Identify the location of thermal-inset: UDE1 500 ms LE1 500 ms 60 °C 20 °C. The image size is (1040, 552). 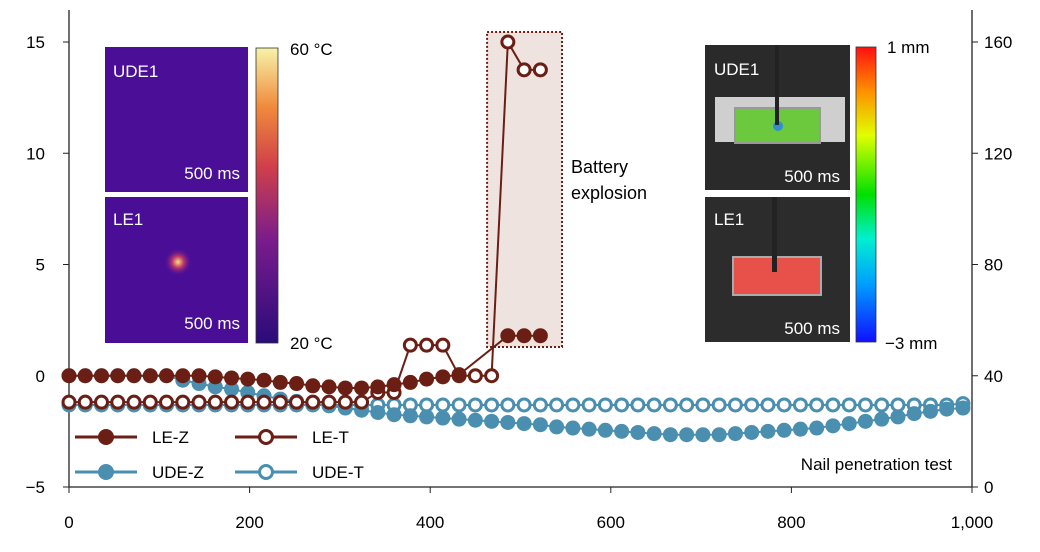
(219, 196).